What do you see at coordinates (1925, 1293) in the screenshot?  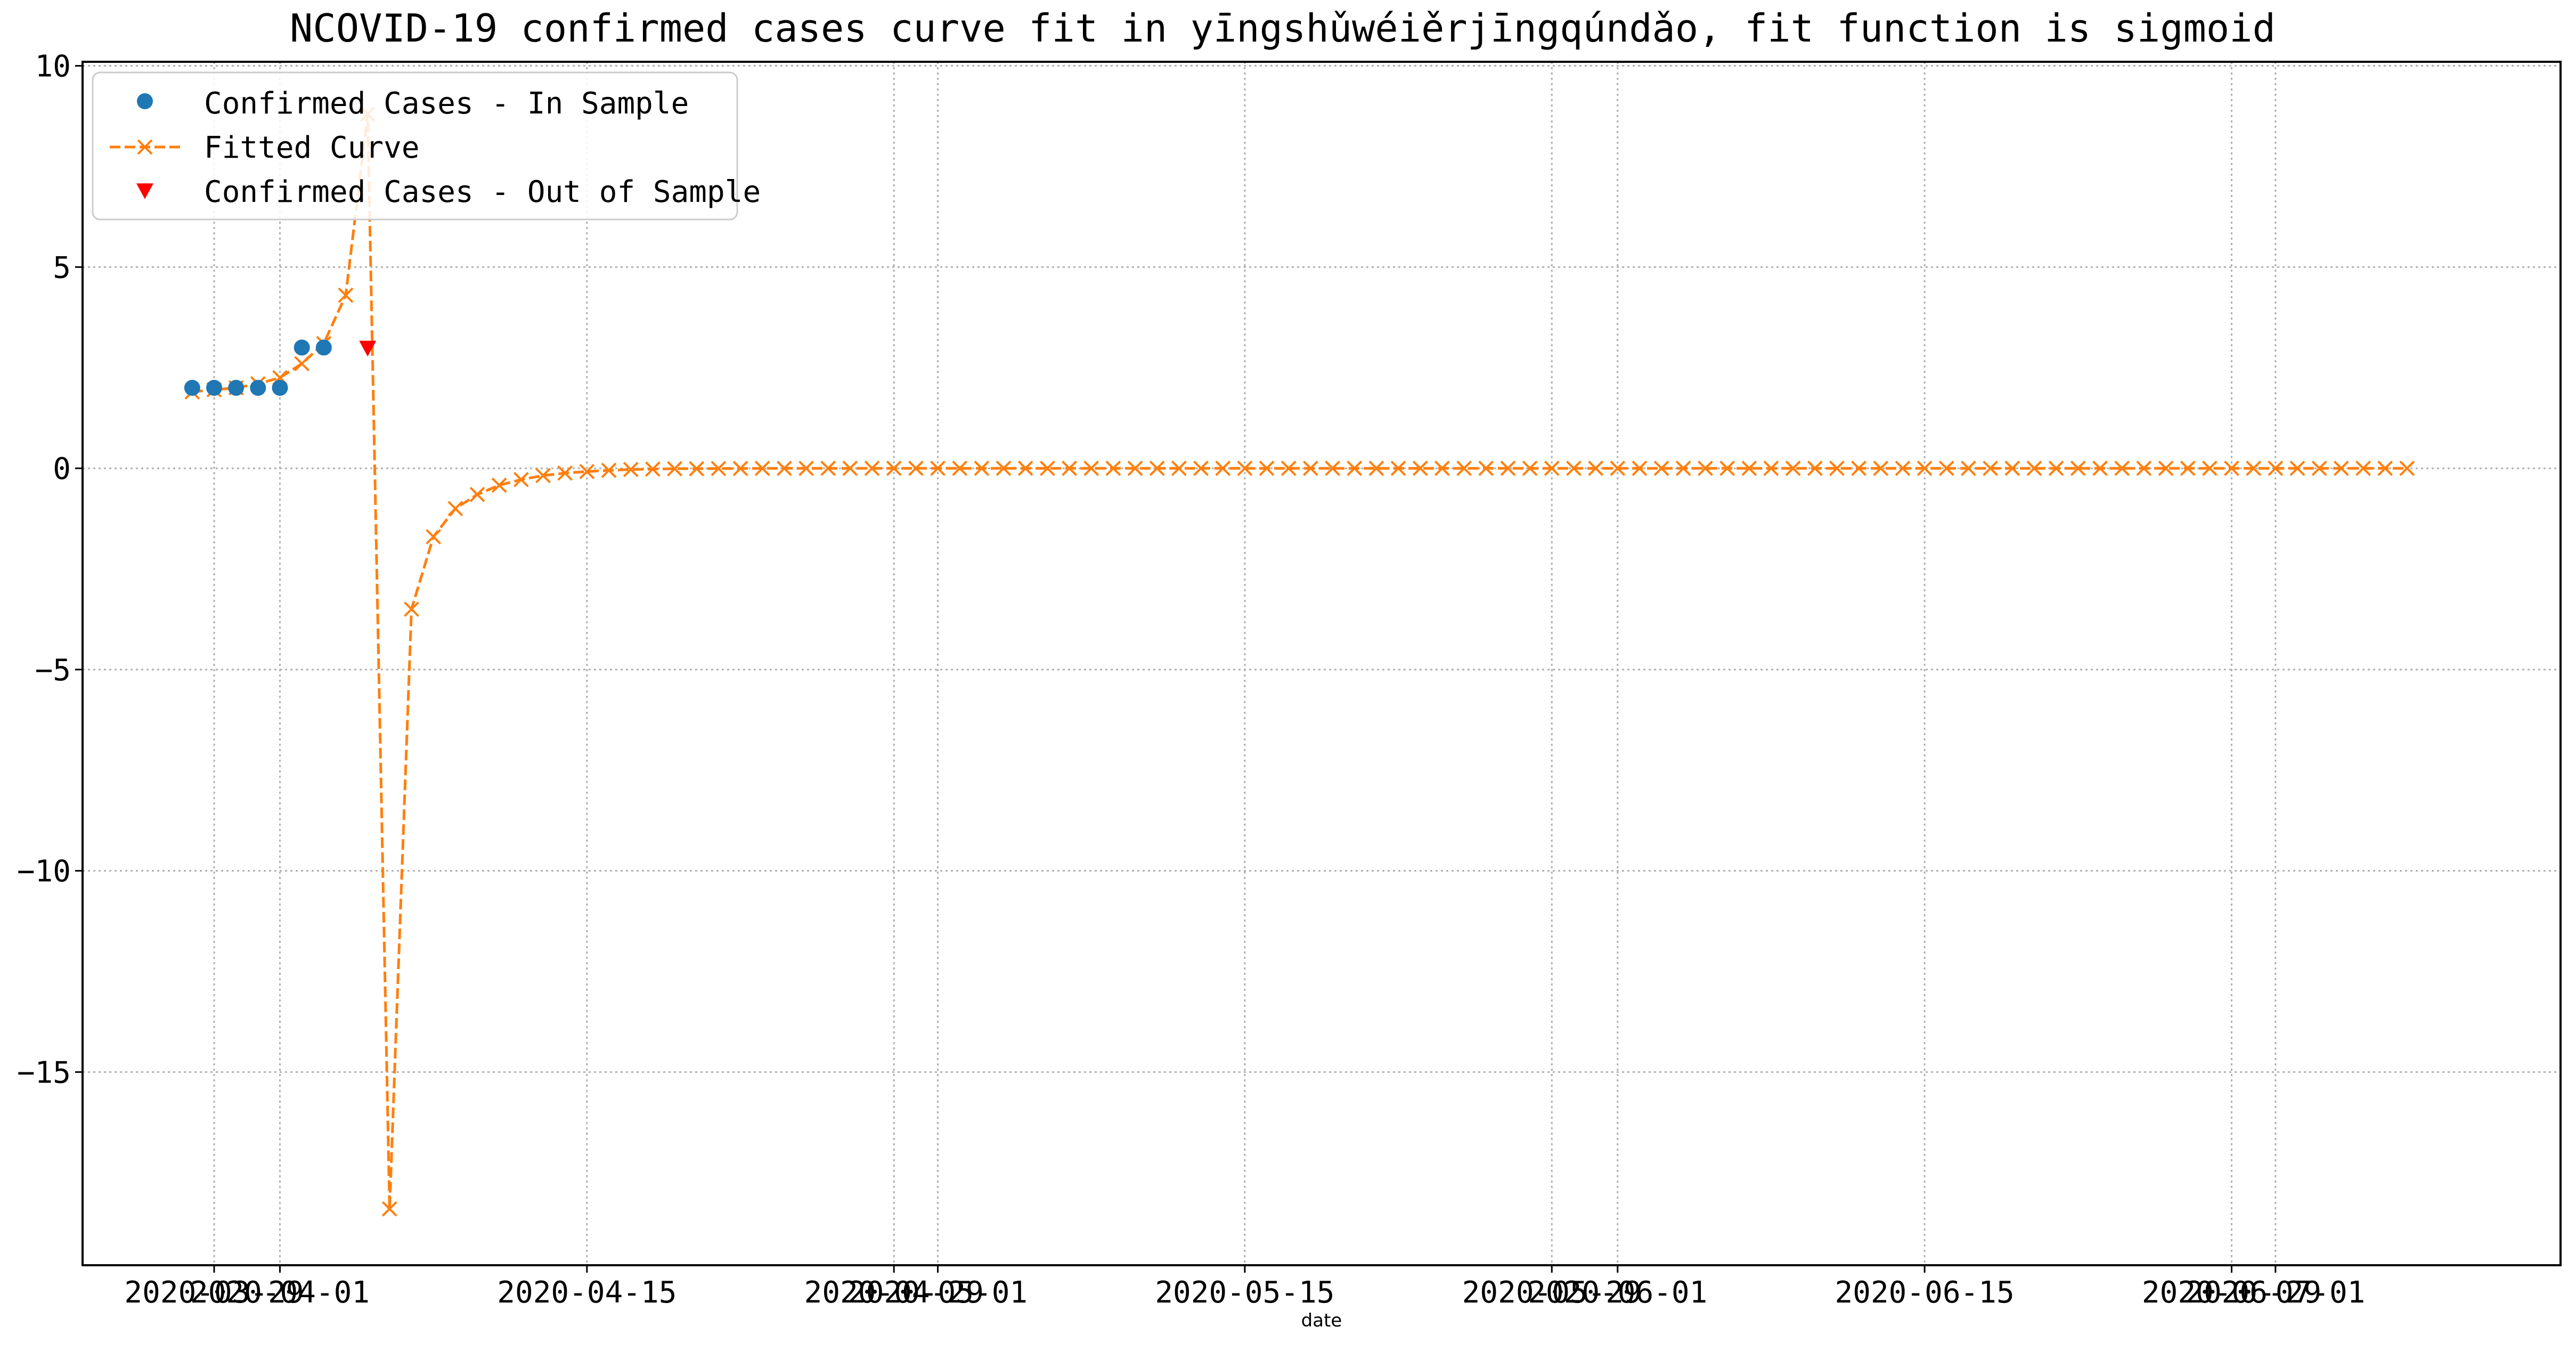 I see `x-tick-label: 2020-06-15` at bounding box center [1925, 1293].